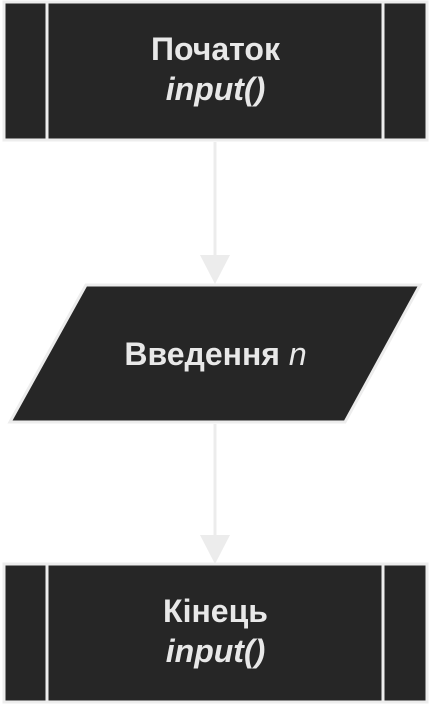  Describe the element at coordinates (215, 89) in the screenshot. I see `node-start-subtitle: input()` at that location.